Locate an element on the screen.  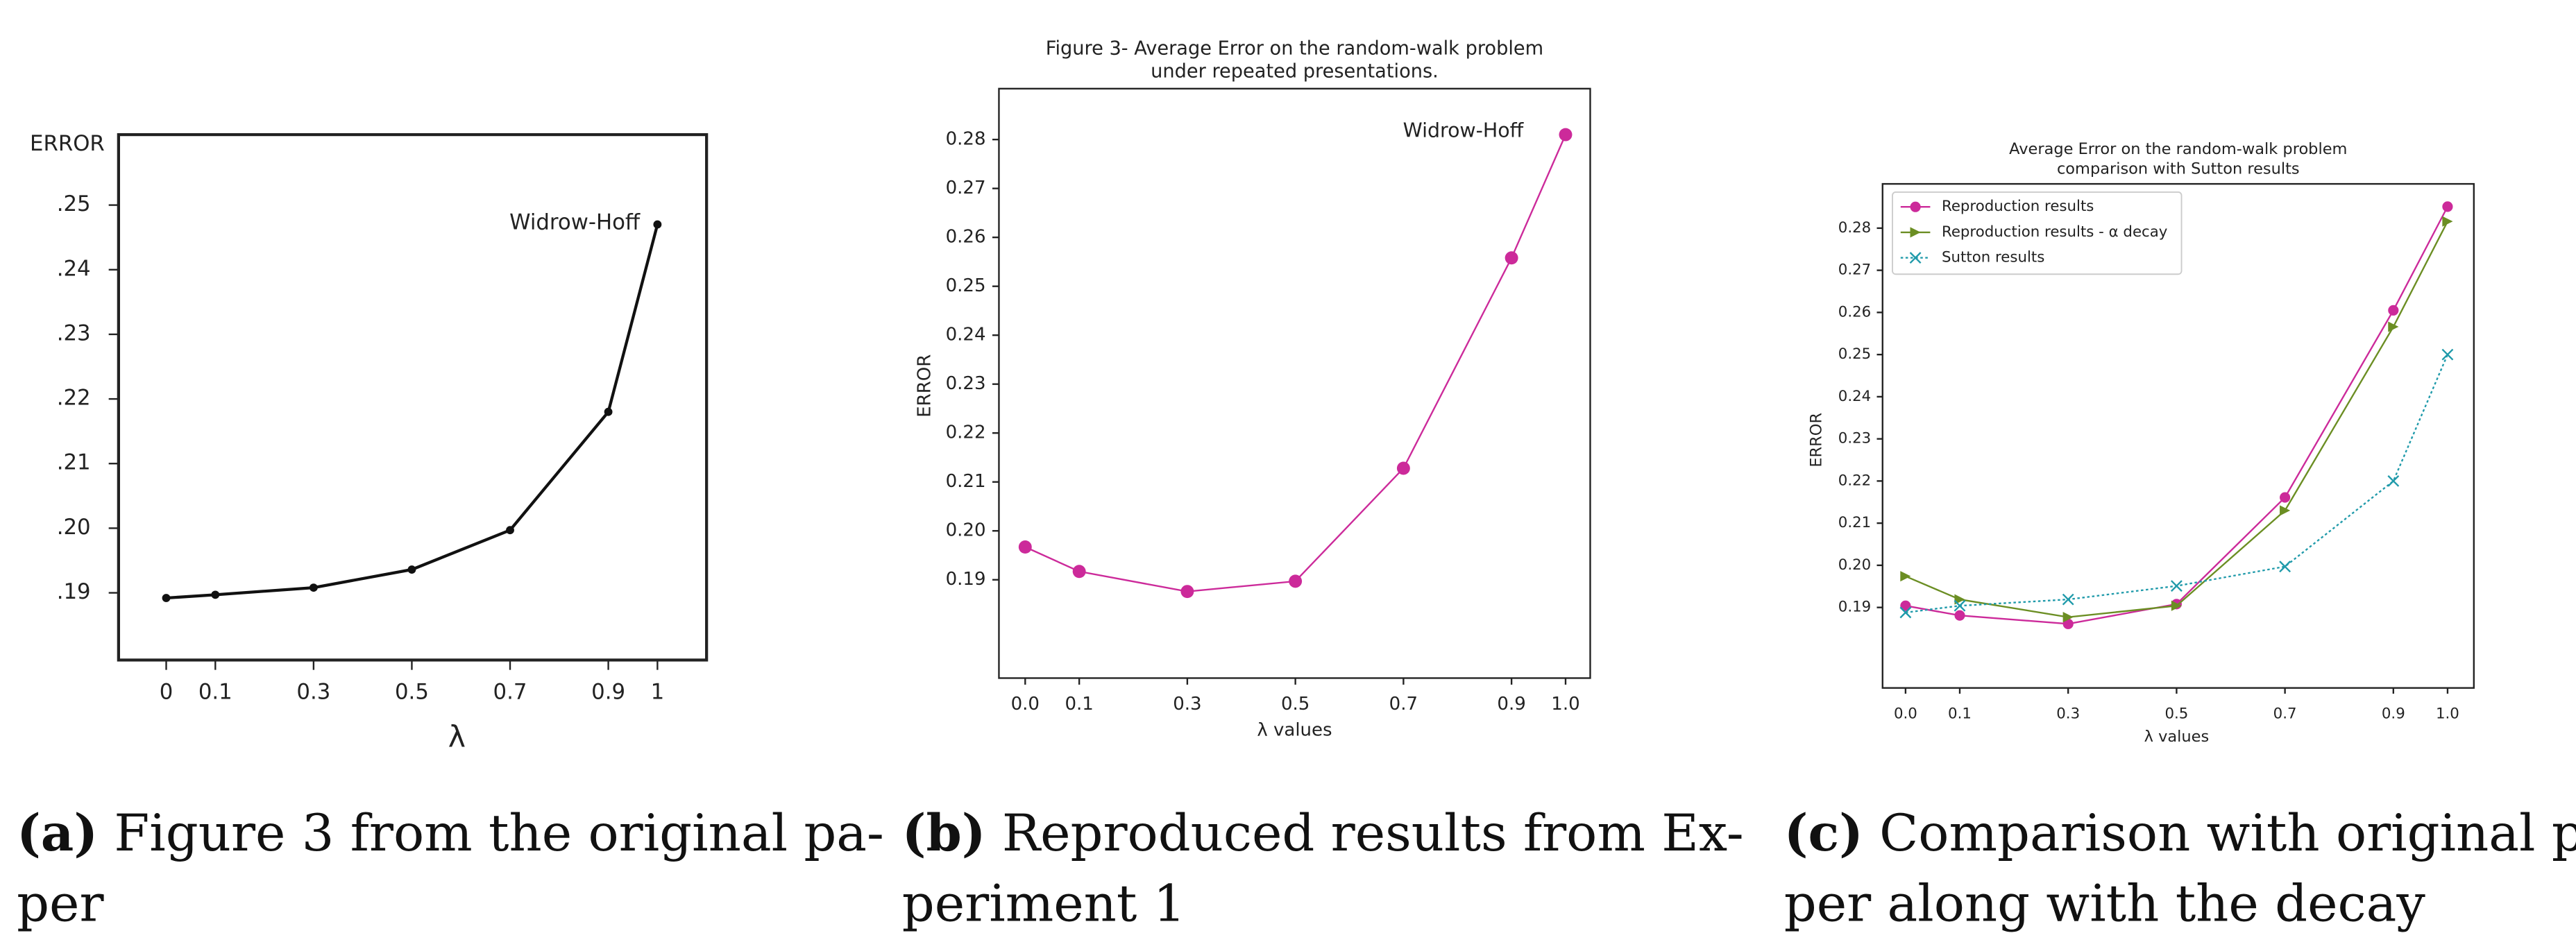
y-tick-label: 0.28 is located at coordinates (966, 139).